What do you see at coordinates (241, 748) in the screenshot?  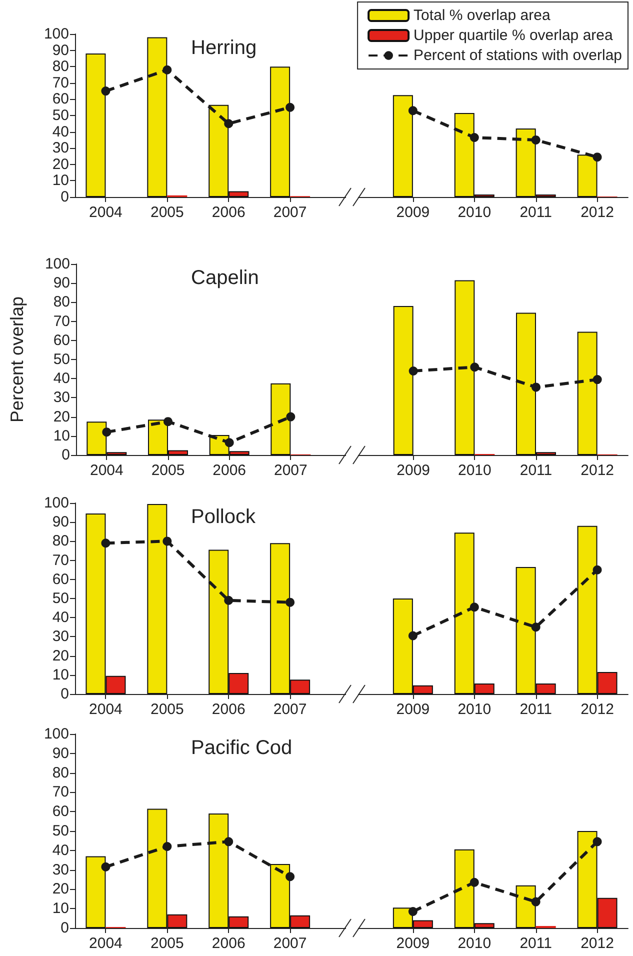 I see `chart-title: Pacific Cod` at bounding box center [241, 748].